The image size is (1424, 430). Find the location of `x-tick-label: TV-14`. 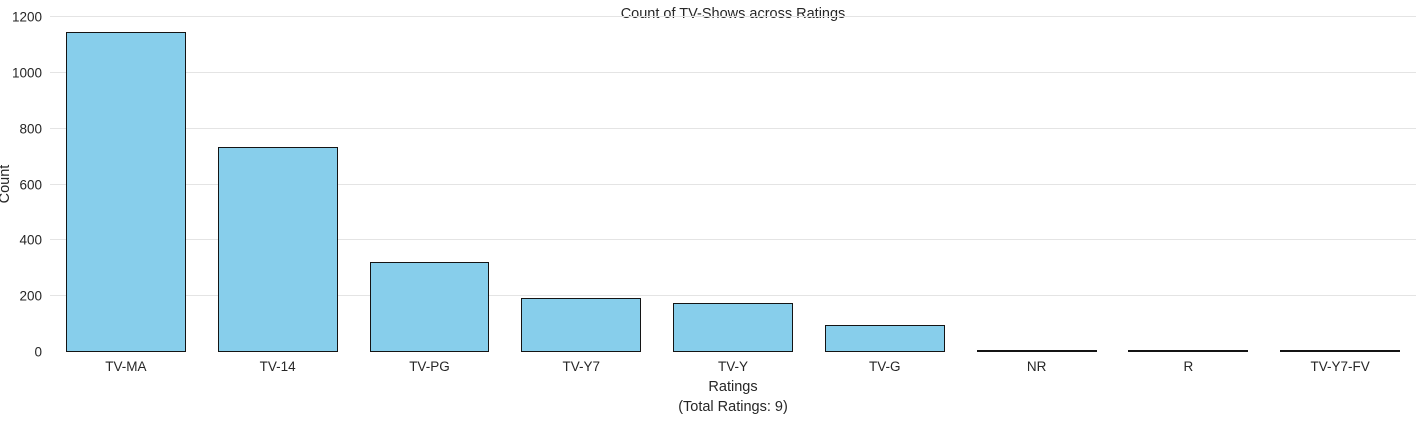

x-tick-label: TV-14 is located at coordinates (277, 366).